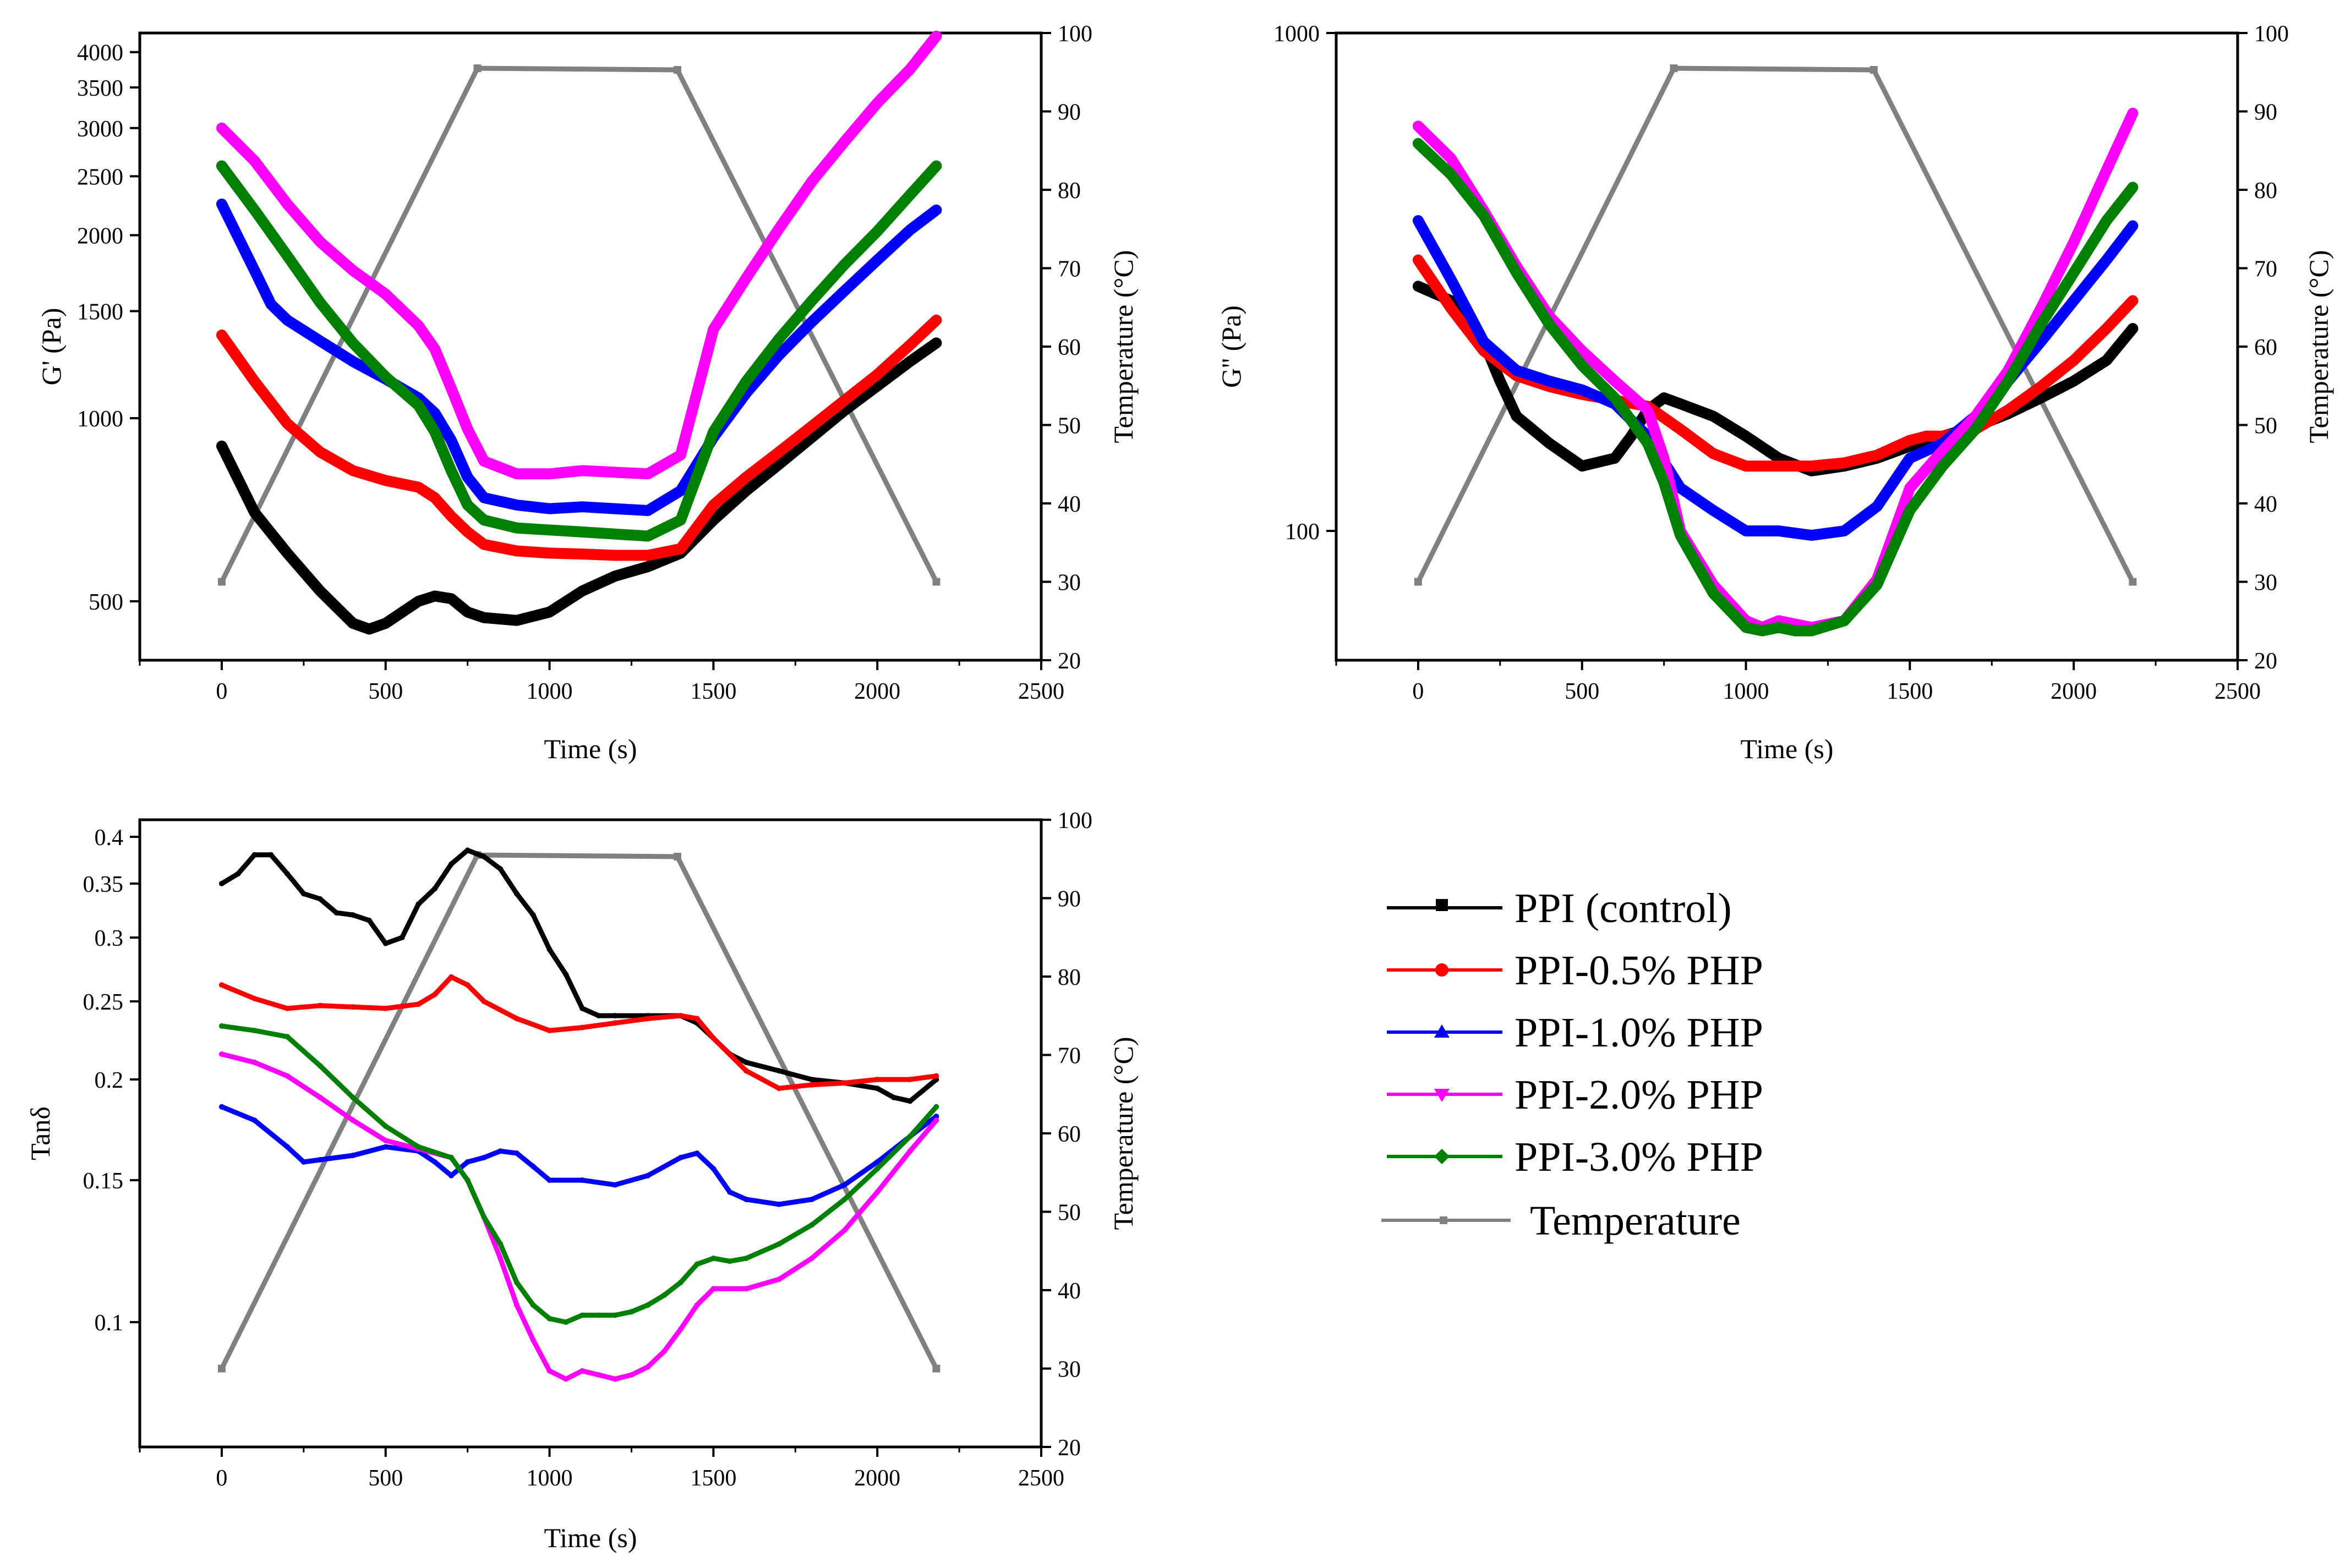  Describe the element at coordinates (1575, 1157) in the screenshot. I see `legend-item-ppi-3-0: PPI-3.0% PHP` at that location.